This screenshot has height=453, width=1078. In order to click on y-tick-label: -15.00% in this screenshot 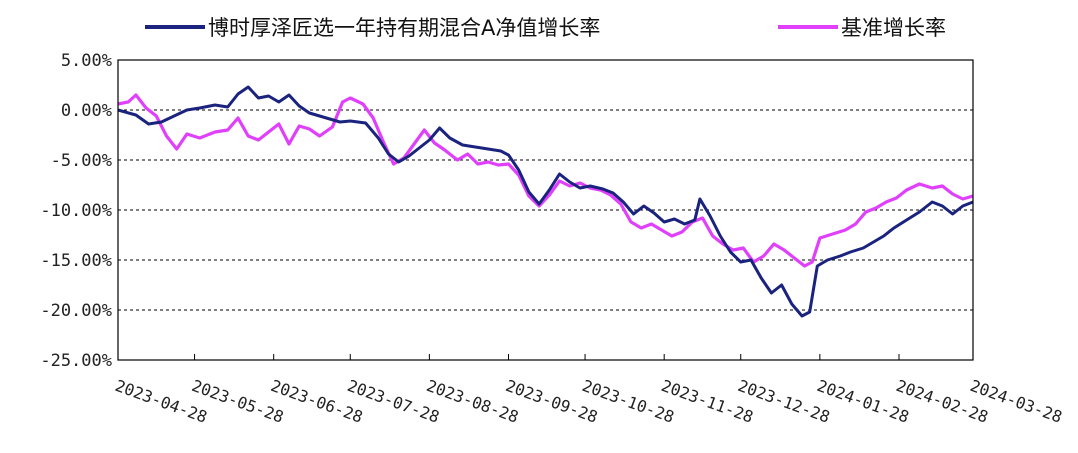, I will do `click(76, 261)`.